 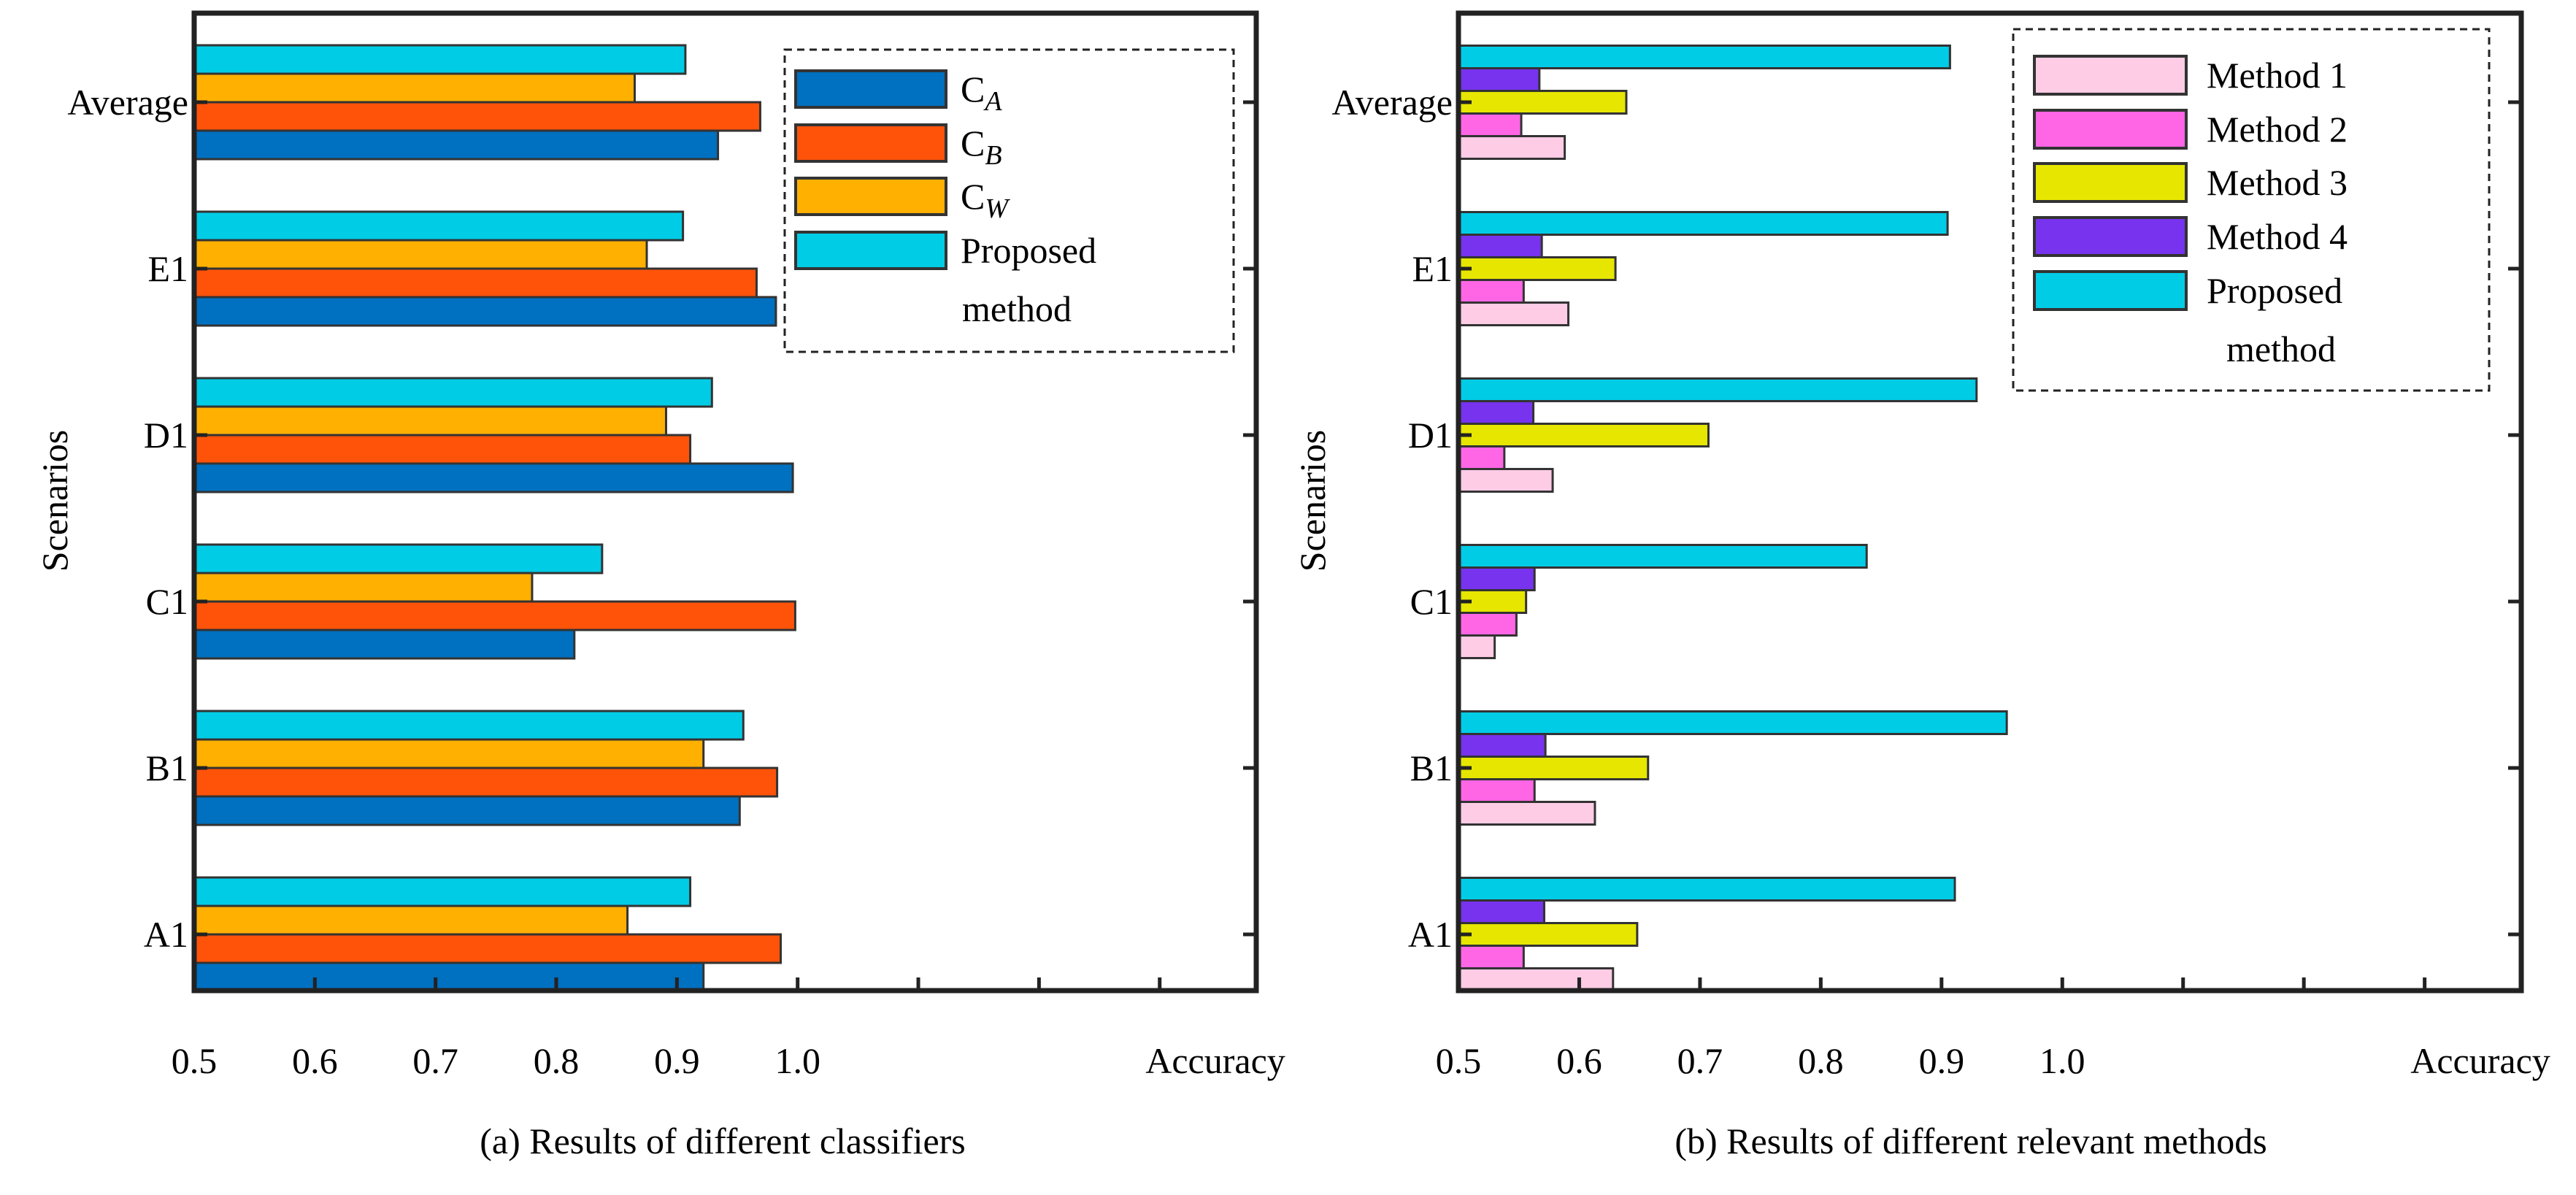 What do you see at coordinates (2277, 75) in the screenshot?
I see `legend-label: Method 1` at bounding box center [2277, 75].